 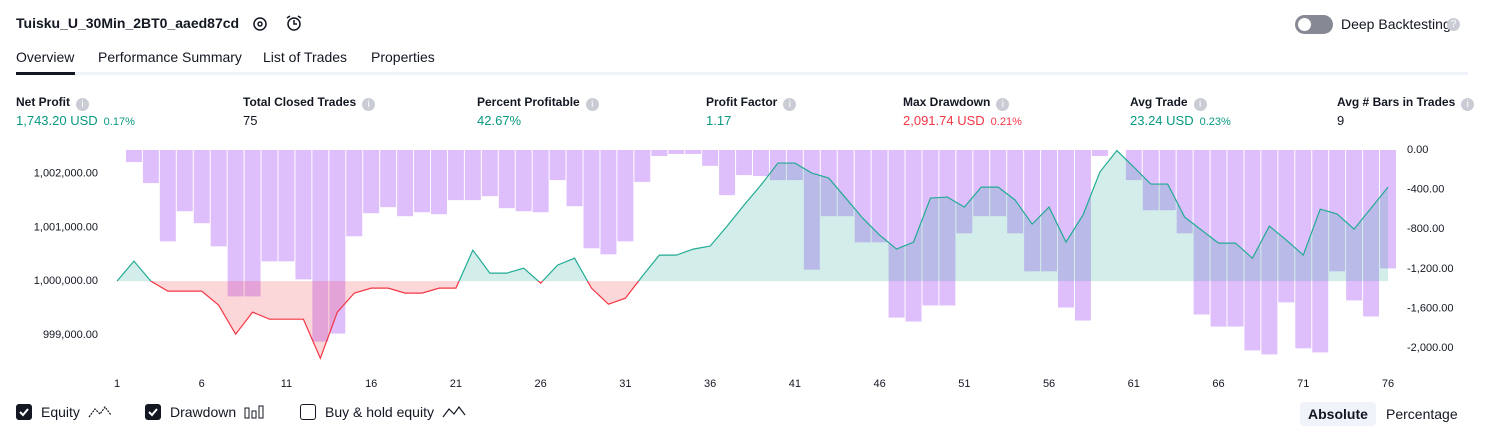 I want to click on y2-tick-label: 0.00, so click(x=1417, y=150).